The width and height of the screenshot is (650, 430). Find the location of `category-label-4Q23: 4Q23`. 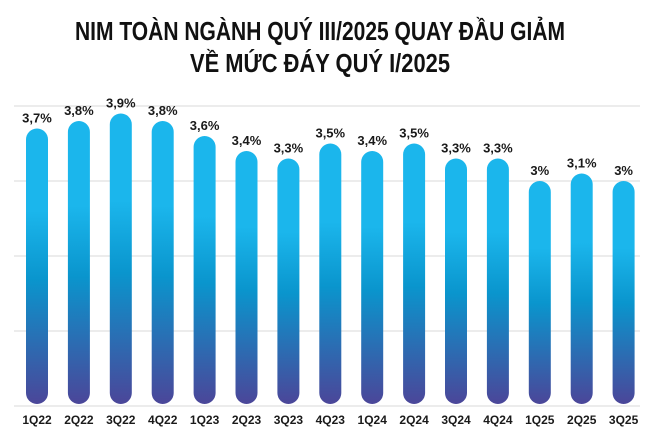

category-label-4Q23: 4Q23 is located at coordinates (331, 420).